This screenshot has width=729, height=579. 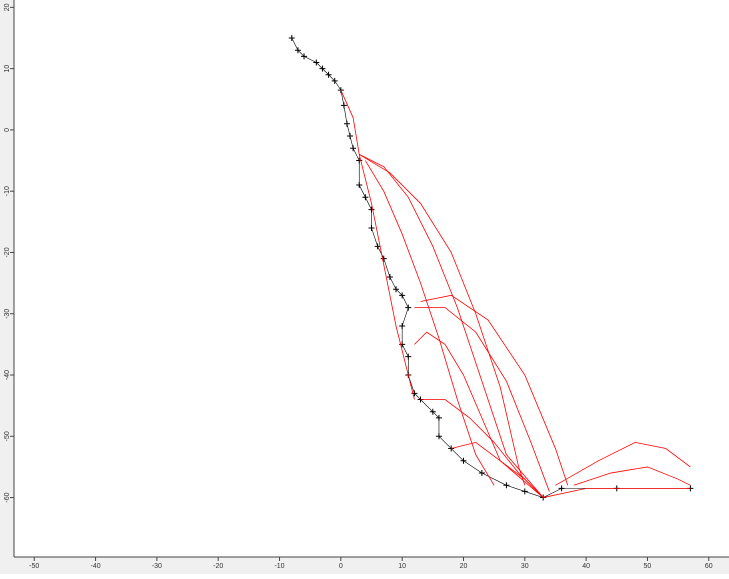 What do you see at coordinates (218, 566) in the screenshot?
I see `x-tick-label: -20` at bounding box center [218, 566].